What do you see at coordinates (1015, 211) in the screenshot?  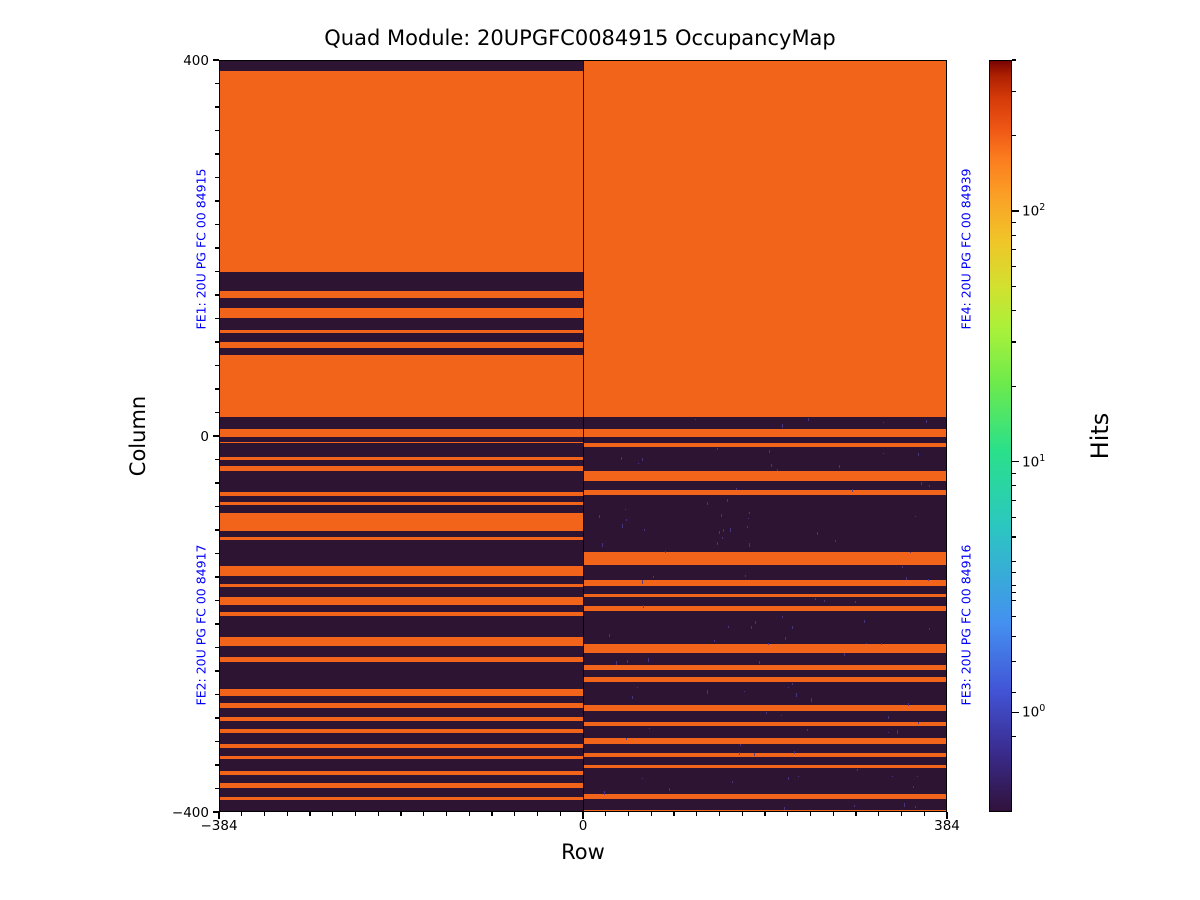 I see `colorbar-tick-major` at bounding box center [1015, 211].